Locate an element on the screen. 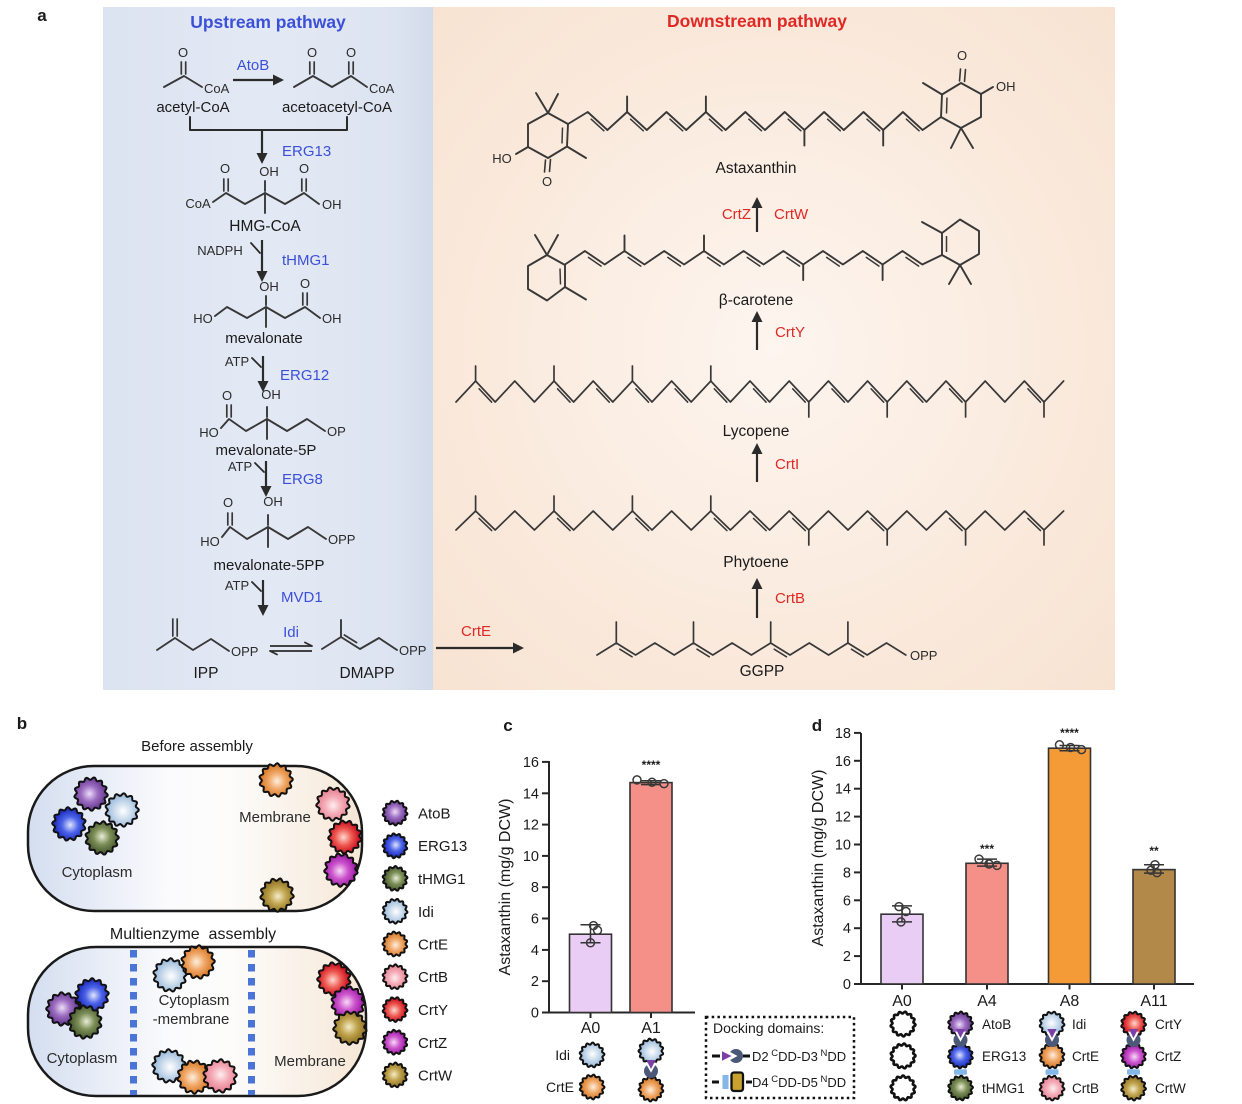 The height and width of the screenshot is (1104, 1242). svg-text: Astaxanthin is located at coordinates (756, 168).